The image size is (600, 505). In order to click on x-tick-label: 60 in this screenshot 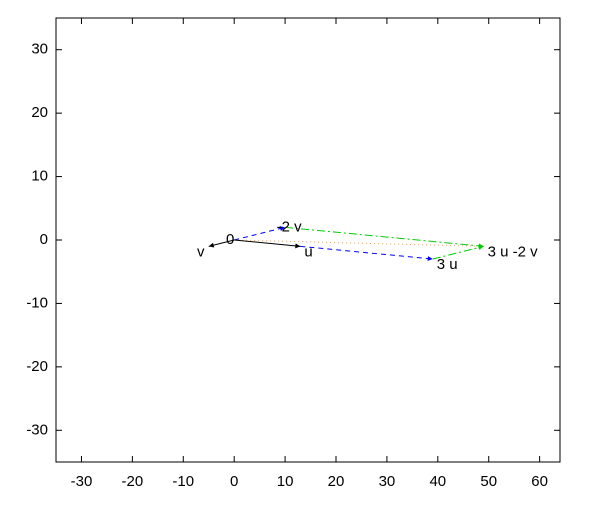, I will do `click(539, 481)`.